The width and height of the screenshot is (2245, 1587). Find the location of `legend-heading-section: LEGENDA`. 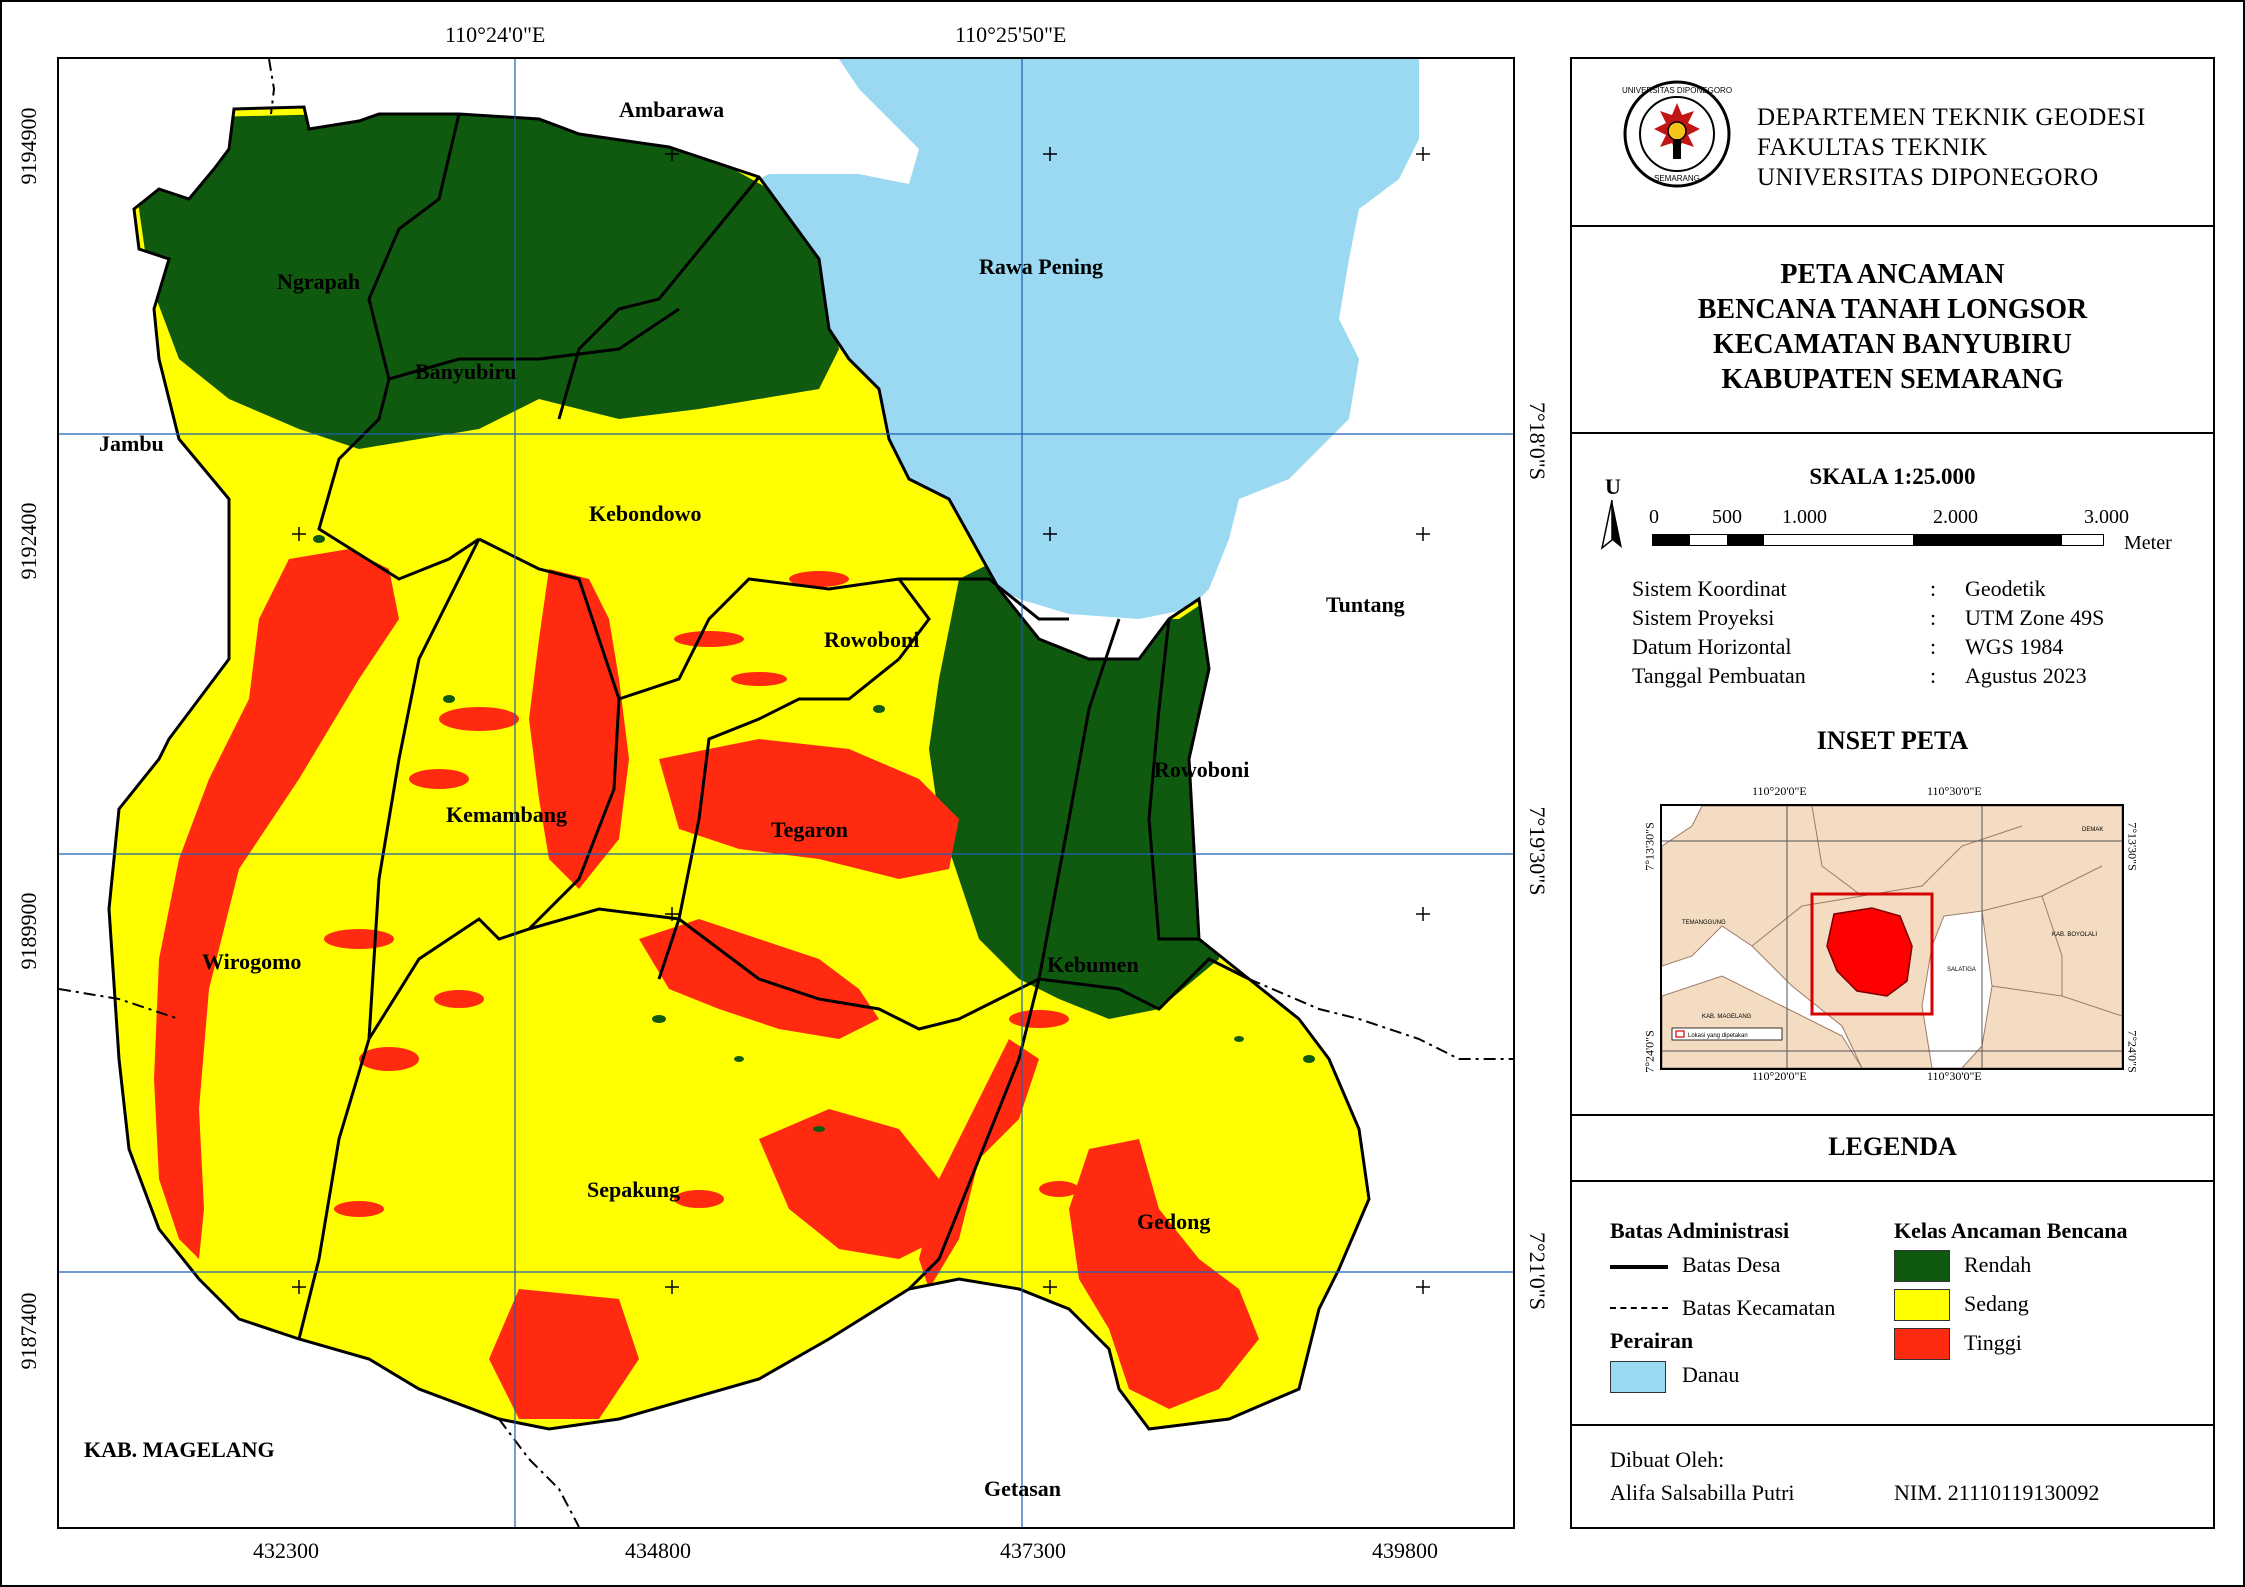

legend-heading-section: LEGENDA is located at coordinates (1892, 1149).